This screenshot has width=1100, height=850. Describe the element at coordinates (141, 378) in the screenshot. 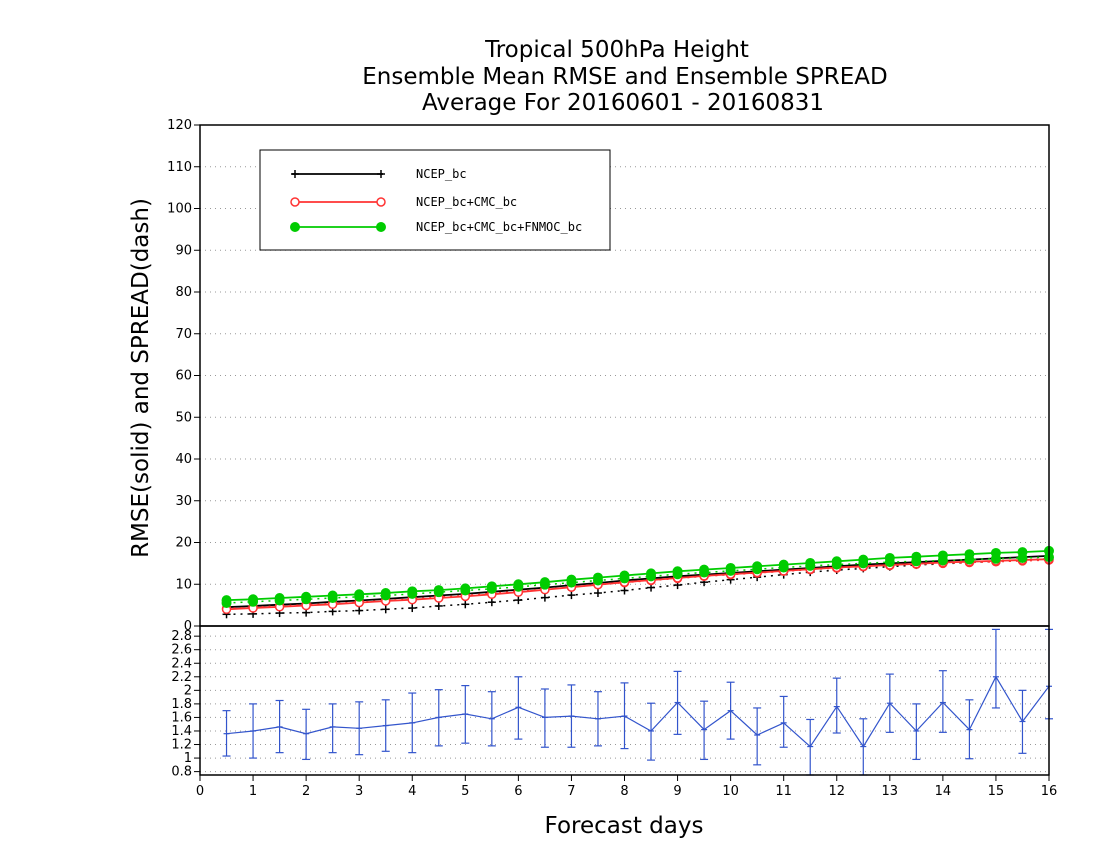

I see `y-axis-label: RMSE(solid) and SPREAD(dash)` at that location.